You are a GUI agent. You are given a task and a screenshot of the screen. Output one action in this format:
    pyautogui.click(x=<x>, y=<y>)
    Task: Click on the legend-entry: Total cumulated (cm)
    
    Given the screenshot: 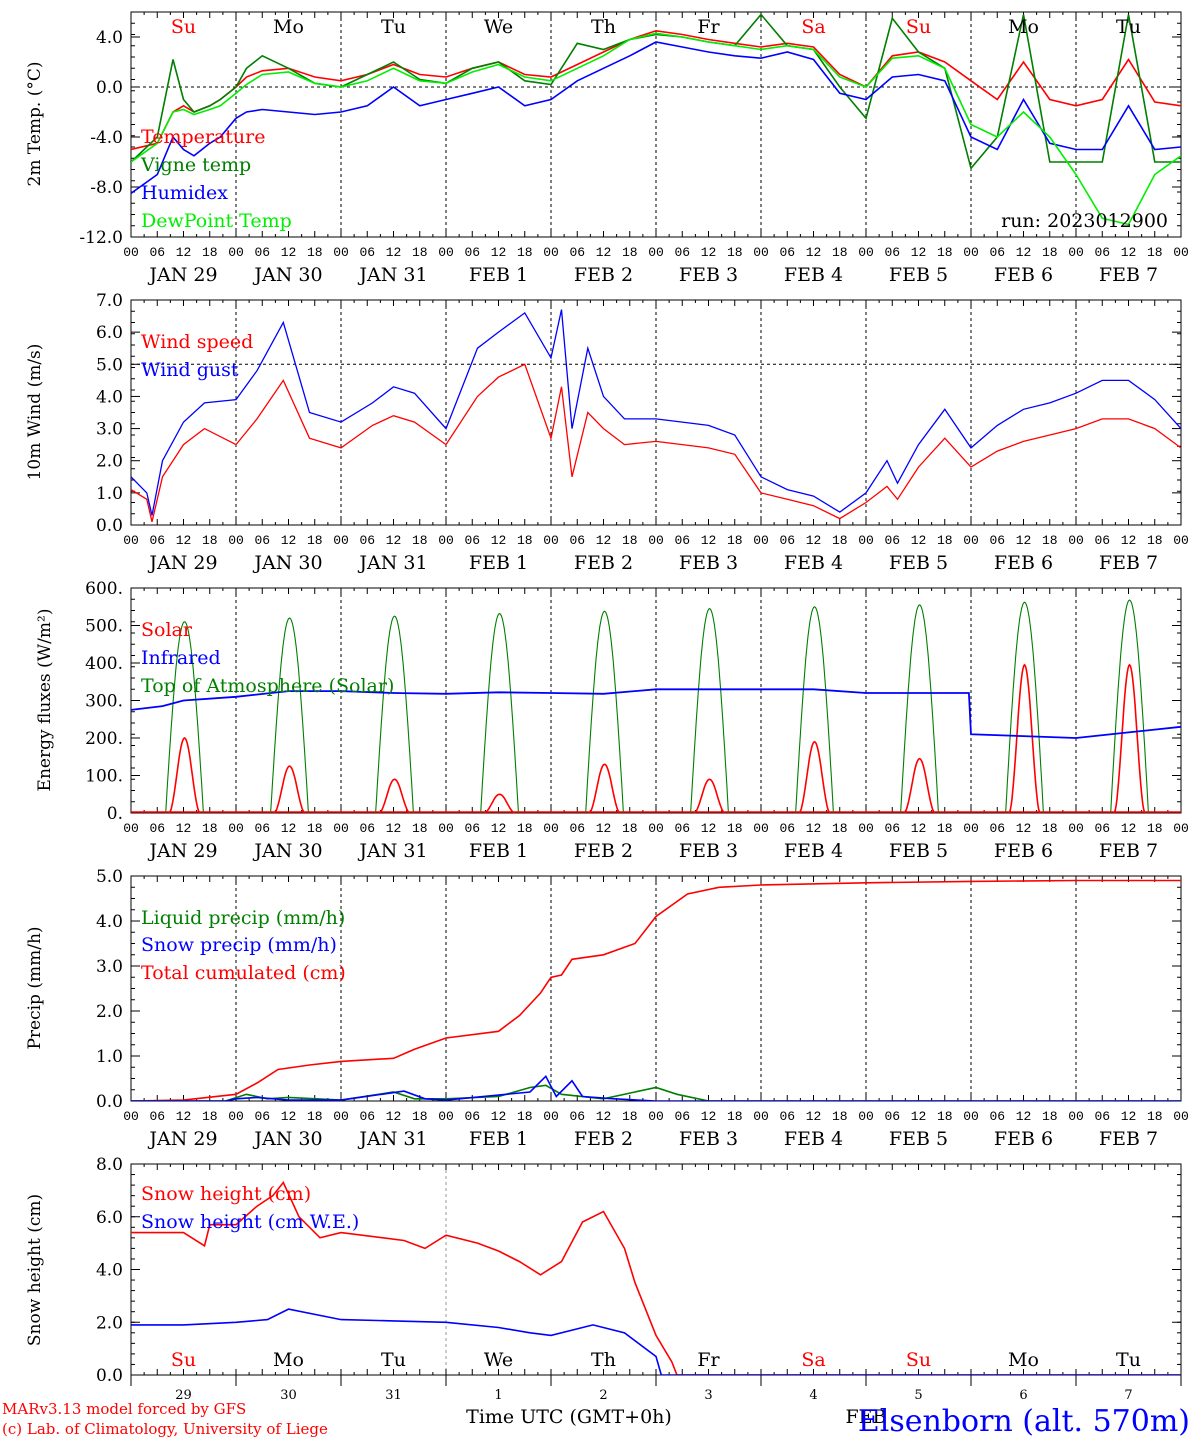 What is the action you would take?
    pyautogui.click(x=243, y=973)
    